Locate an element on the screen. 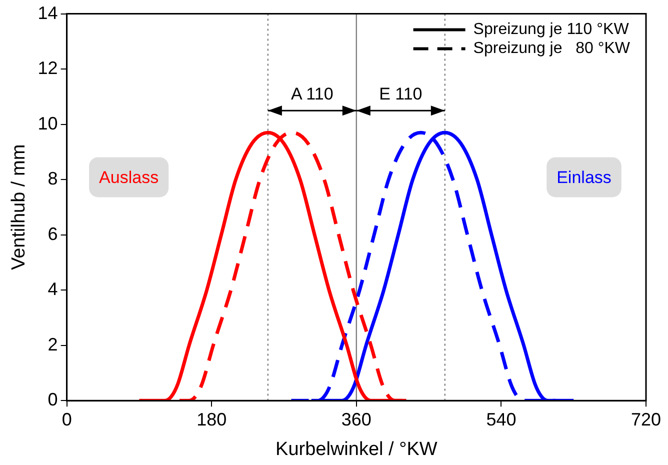  y-axis-title: Ventilhub / mm is located at coordinates (19, 207).